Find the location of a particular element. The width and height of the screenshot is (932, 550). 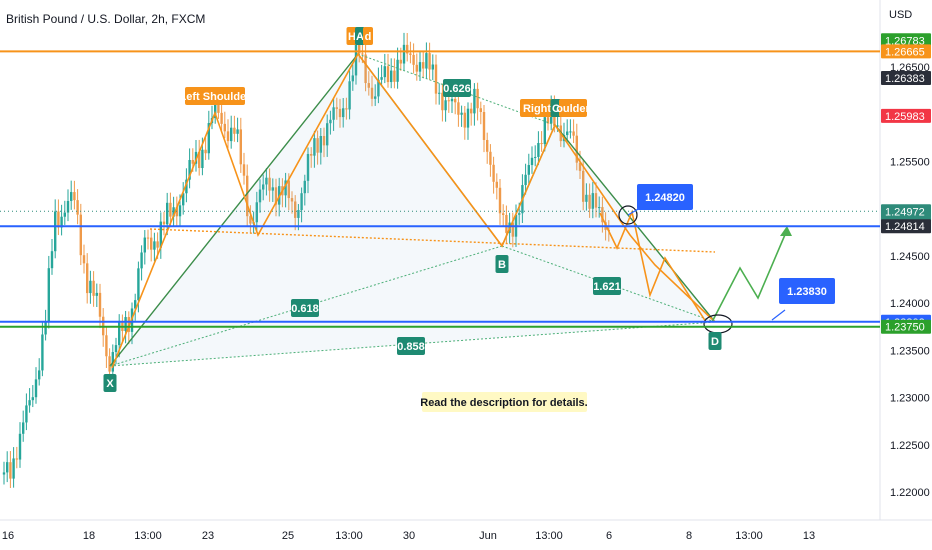

orange-projection is located at coordinates (653, 266).